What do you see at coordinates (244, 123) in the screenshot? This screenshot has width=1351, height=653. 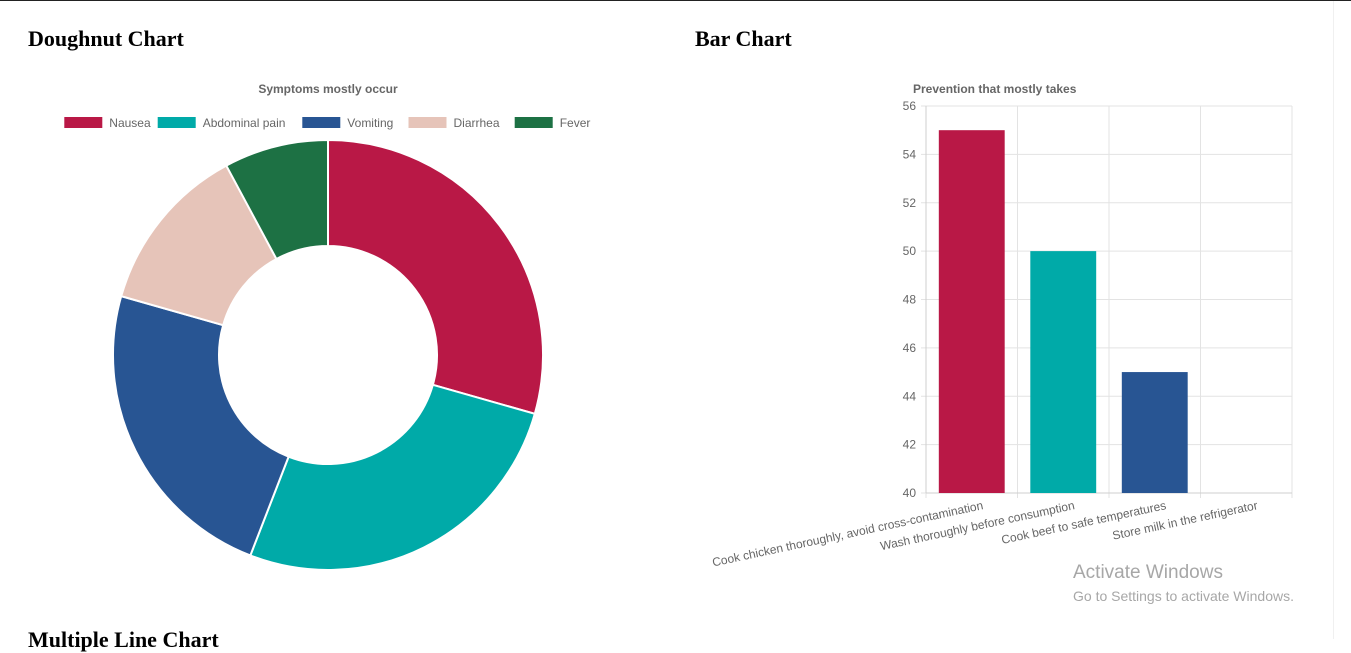 I see `legend-label-1: Abdominal pain` at bounding box center [244, 123].